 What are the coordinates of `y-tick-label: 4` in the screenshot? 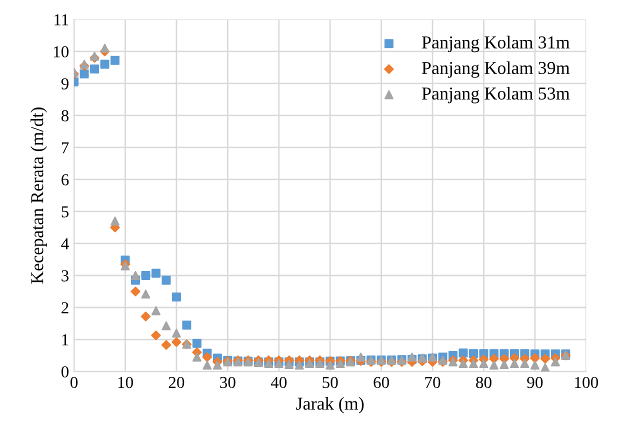 It's located at (65, 244).